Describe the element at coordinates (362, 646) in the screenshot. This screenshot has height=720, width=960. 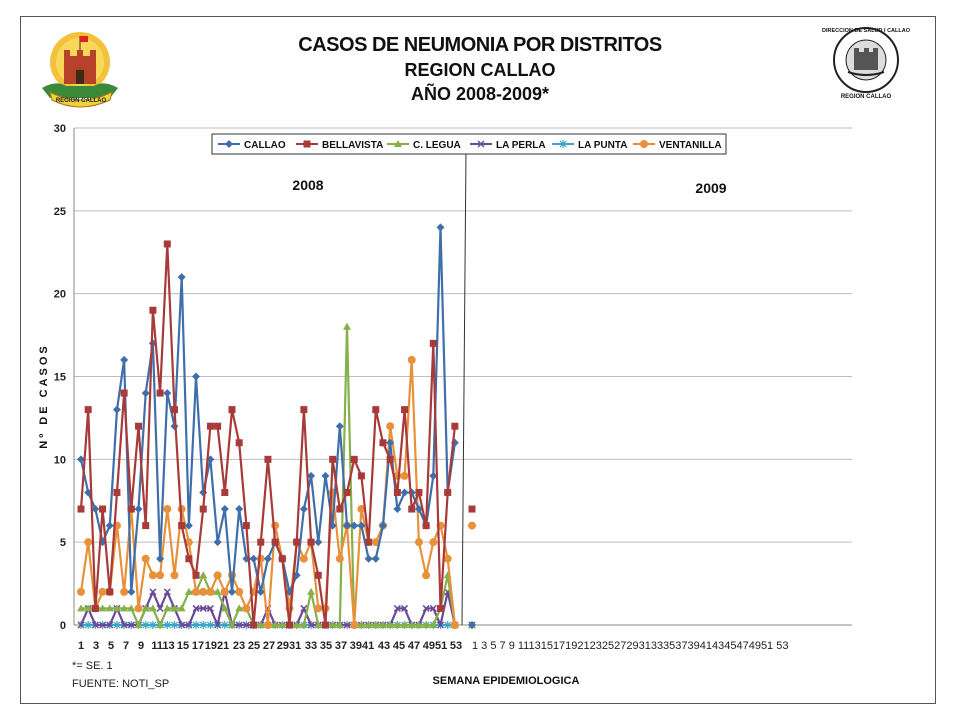
I see `x-tick-label-2008: 3941` at that location.